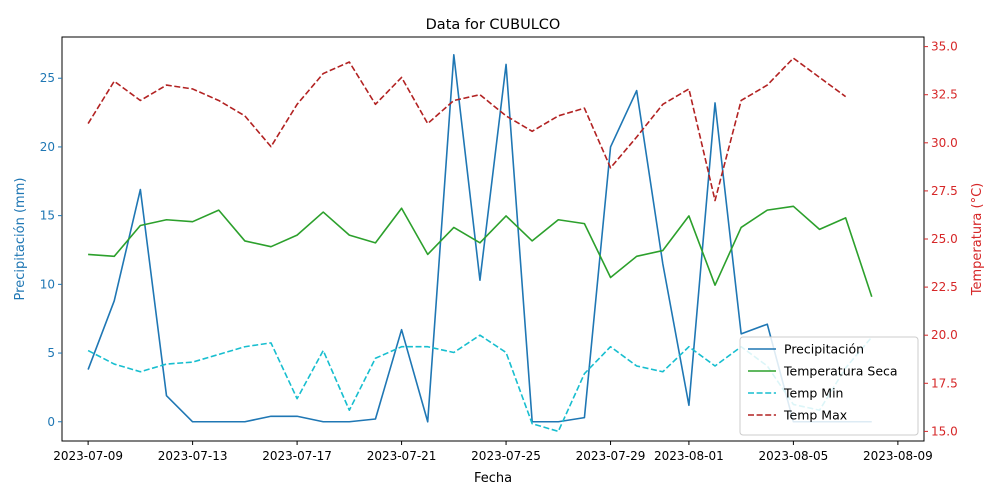 This screenshot has width=1000, height=500. I want to click on x-tick-label: 2023-08-05, so click(794, 456).